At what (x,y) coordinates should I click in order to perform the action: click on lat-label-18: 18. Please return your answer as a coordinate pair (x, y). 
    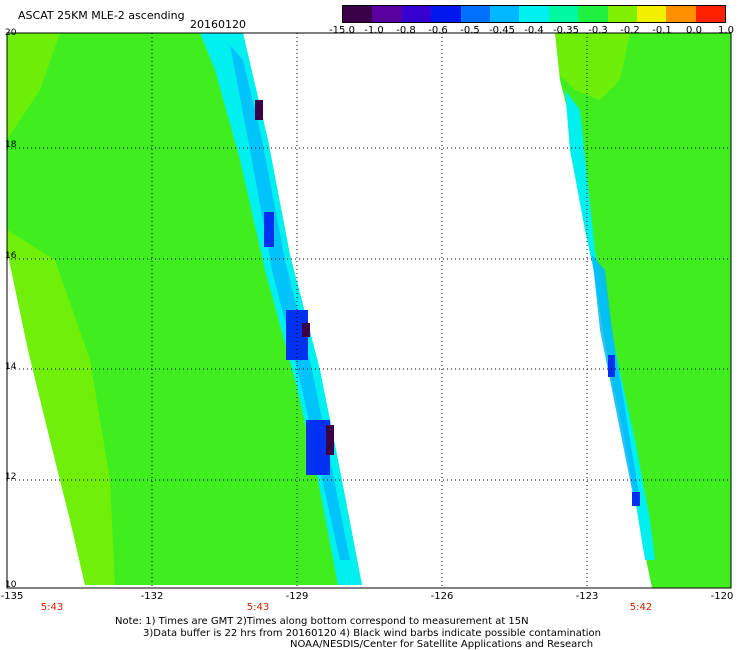
    Looking at the image, I should click on (11, 145).